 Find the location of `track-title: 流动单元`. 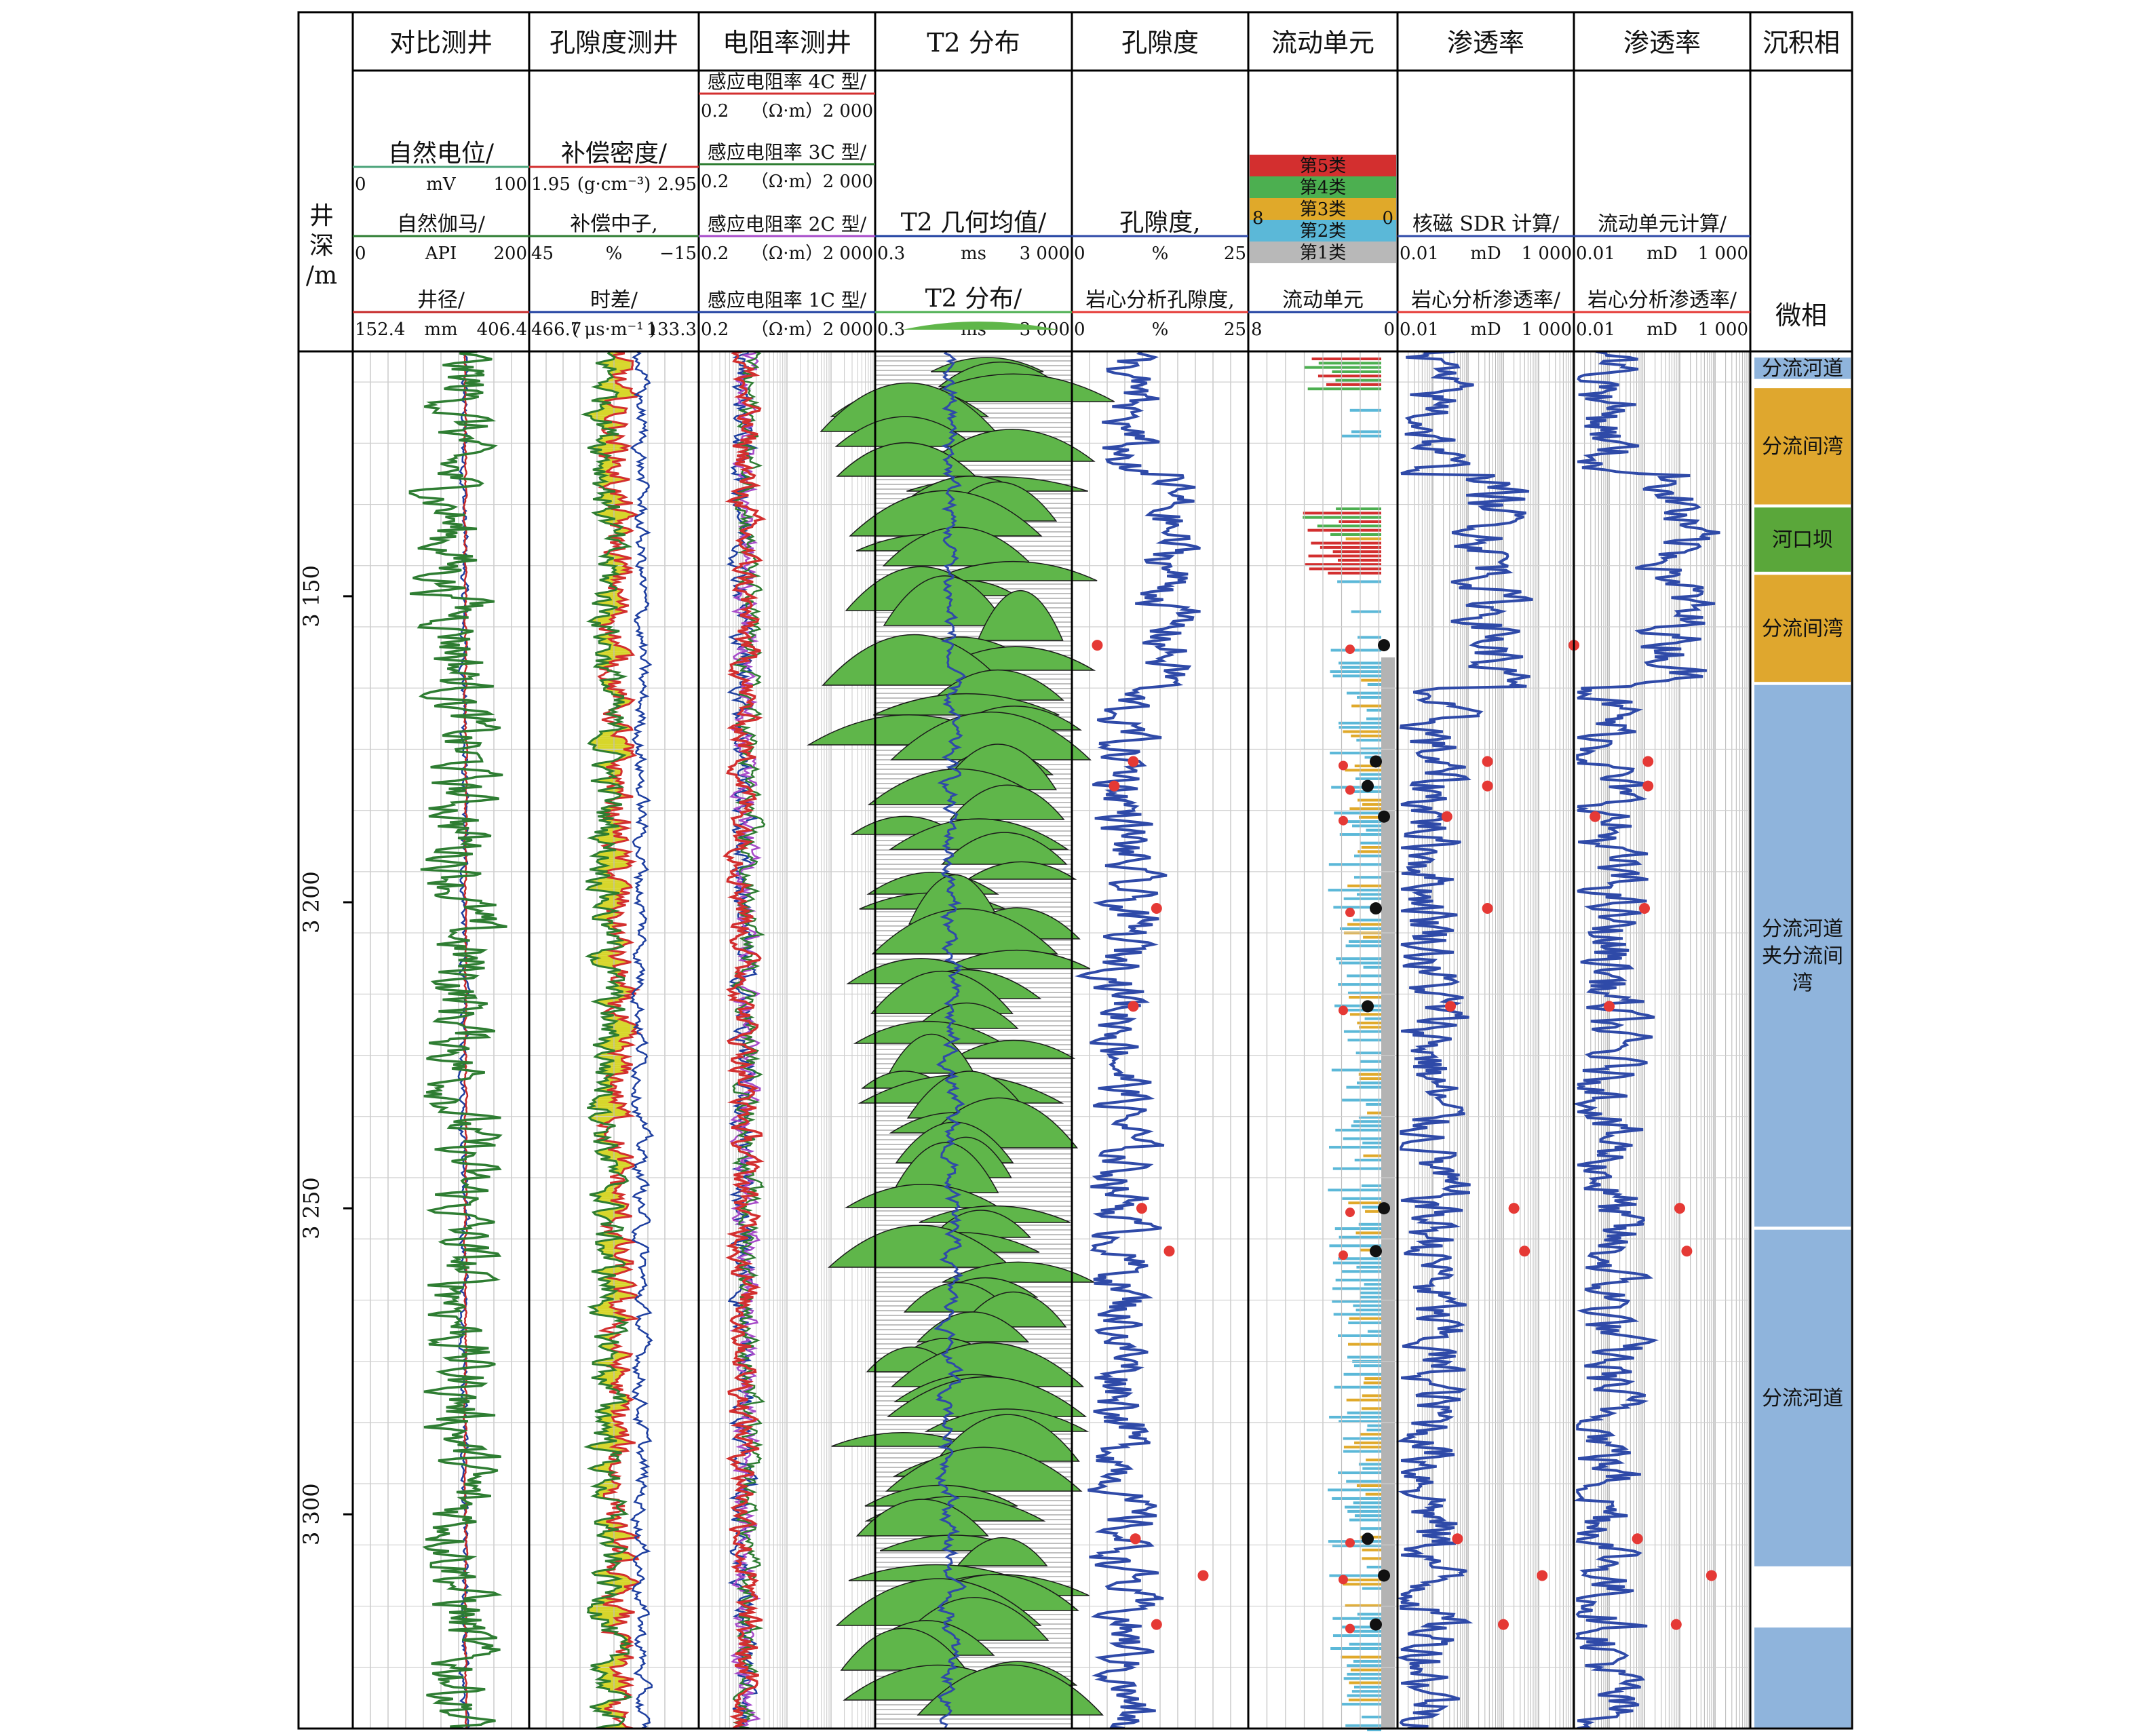

track-title: 流动单元 is located at coordinates (1322, 43).